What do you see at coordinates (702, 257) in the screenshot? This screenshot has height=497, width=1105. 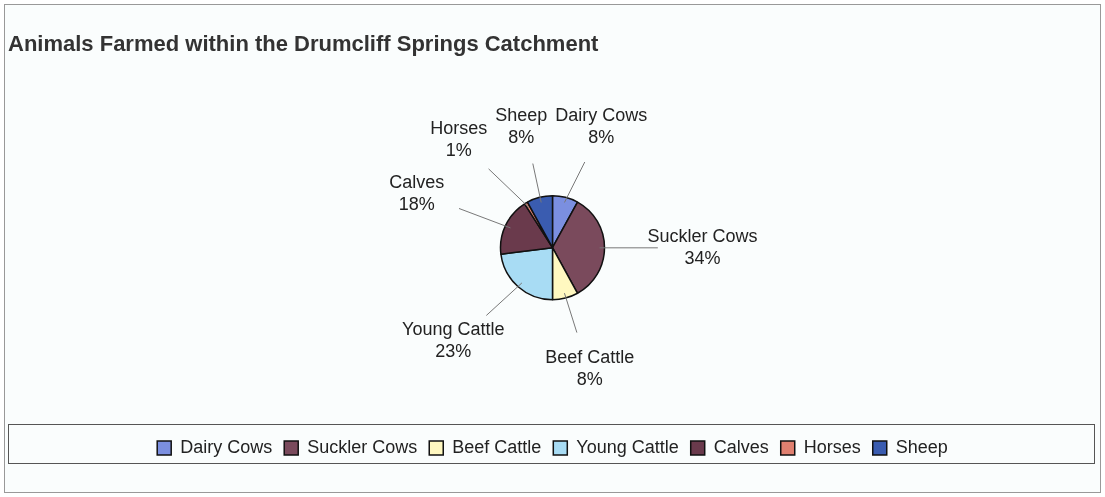 I see `data-label: 34%` at bounding box center [702, 257].